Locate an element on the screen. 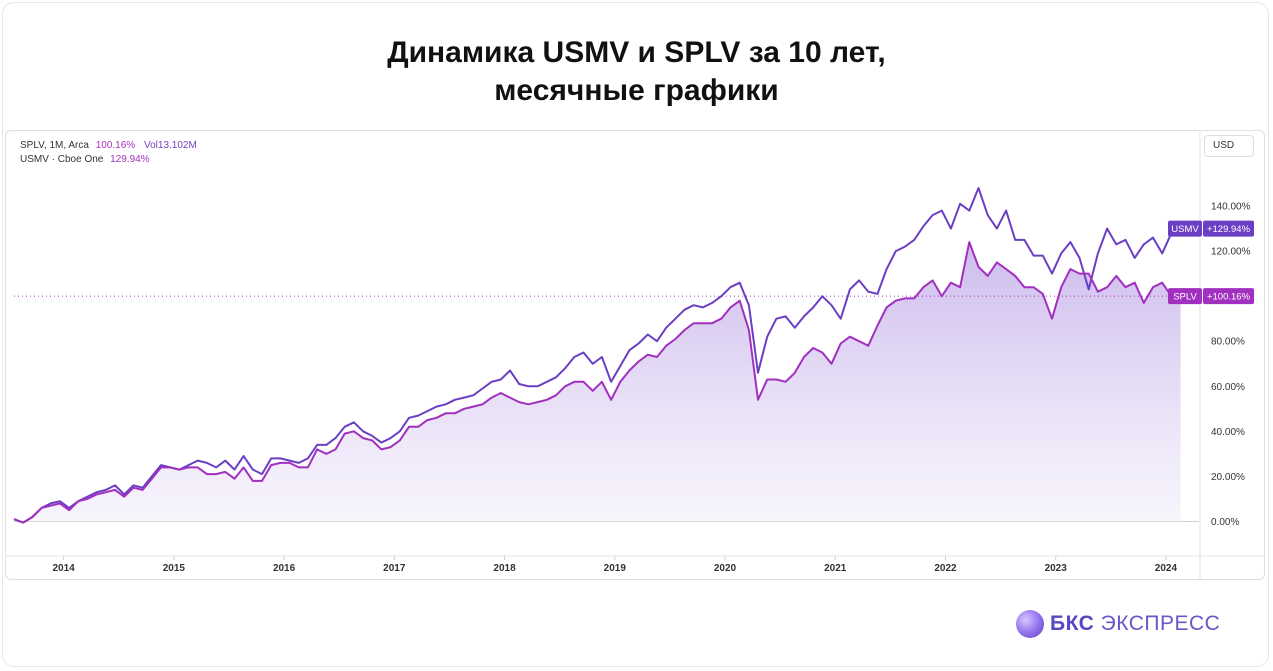 Image resolution: width=1273 pixels, height=671 pixels. legend-splv-row: SPLV, 1M, Arca 100.16% Vol13.102M is located at coordinates (108, 146).